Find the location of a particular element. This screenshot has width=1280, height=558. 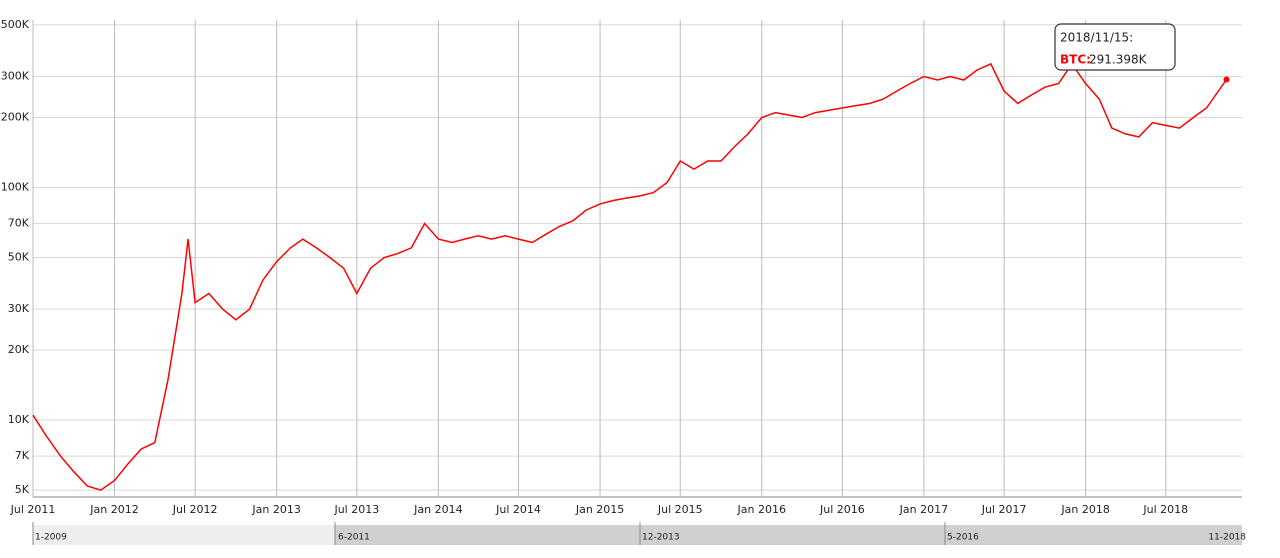

x-tick-label: Jan 2018 is located at coordinates (1084, 509).